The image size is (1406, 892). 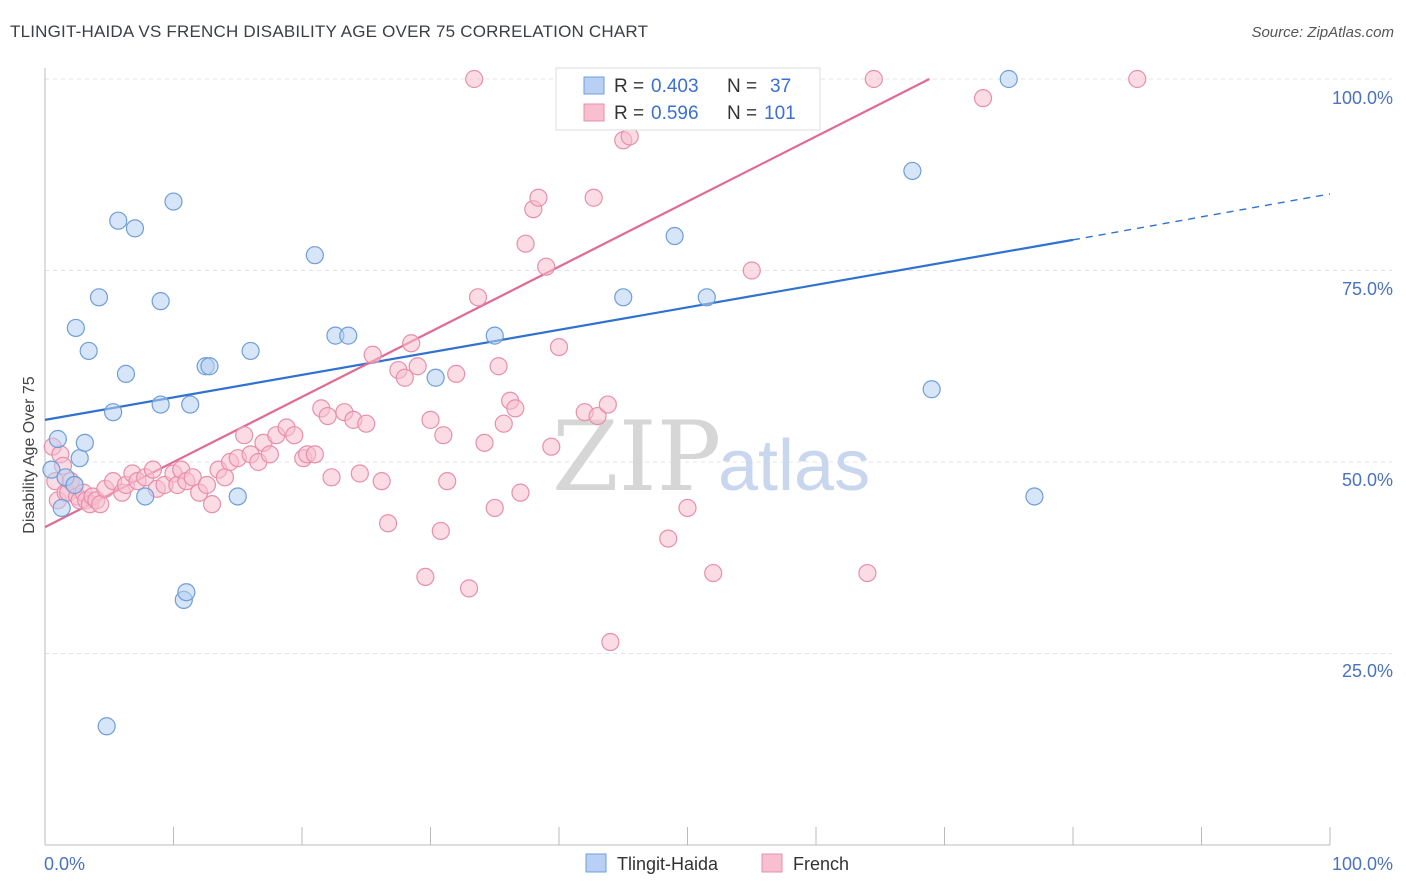 What do you see at coordinates (64, 864) in the screenshot?
I see `x-tick-label: 0.0%` at bounding box center [64, 864].